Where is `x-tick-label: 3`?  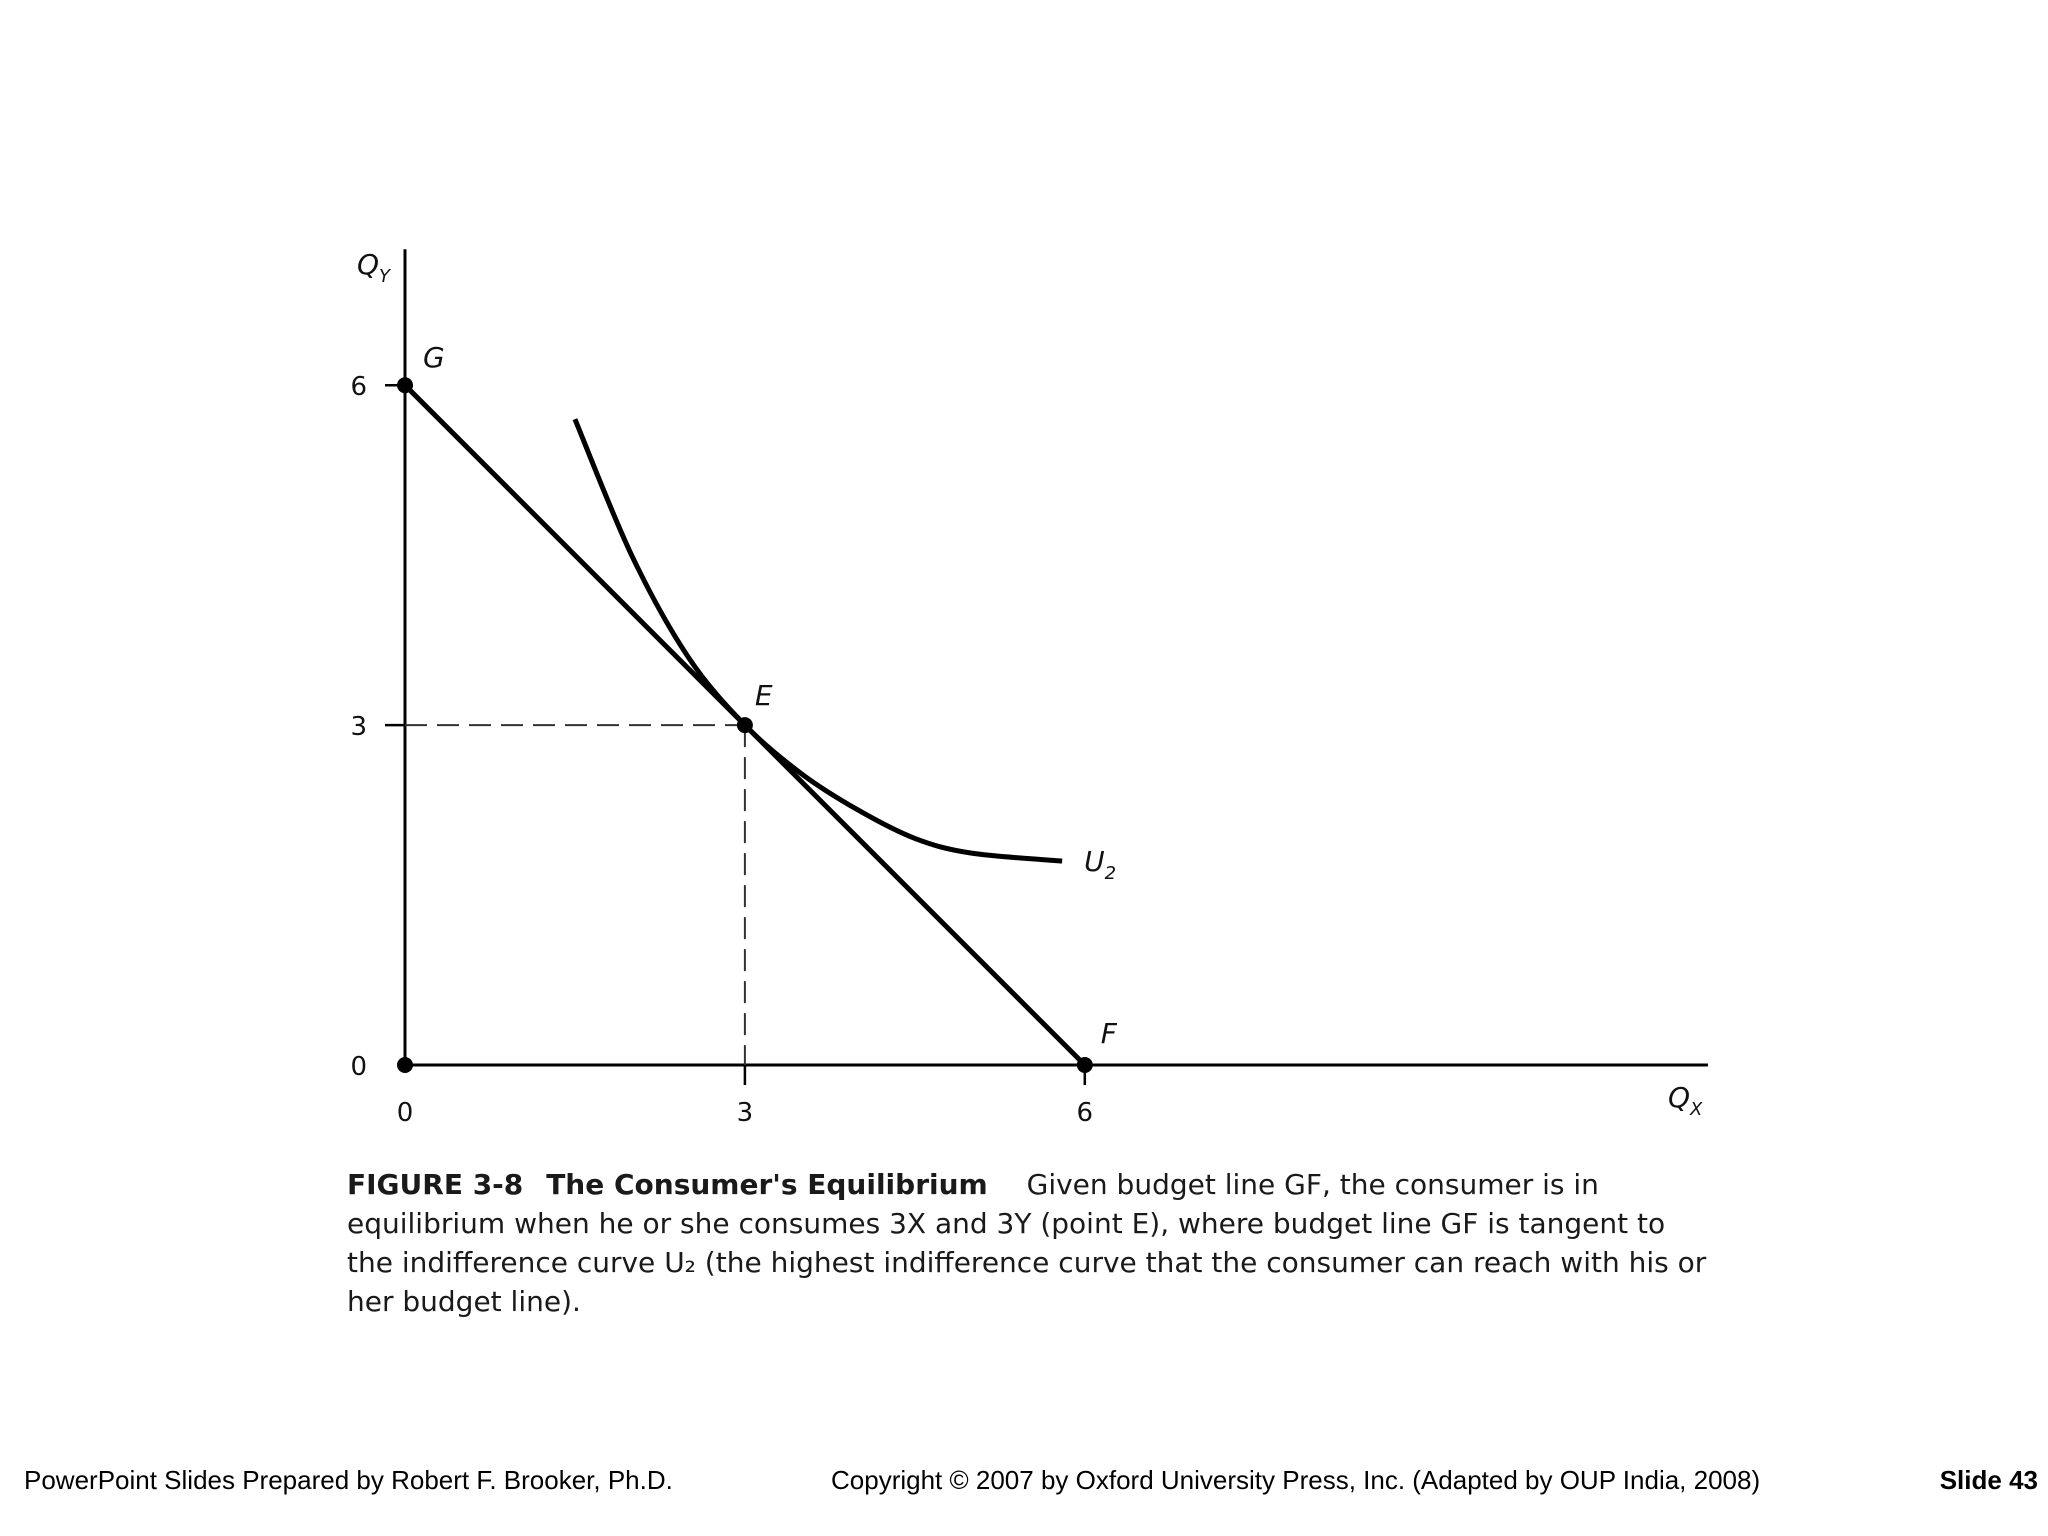
x-tick-label: 3 is located at coordinates (745, 1113).